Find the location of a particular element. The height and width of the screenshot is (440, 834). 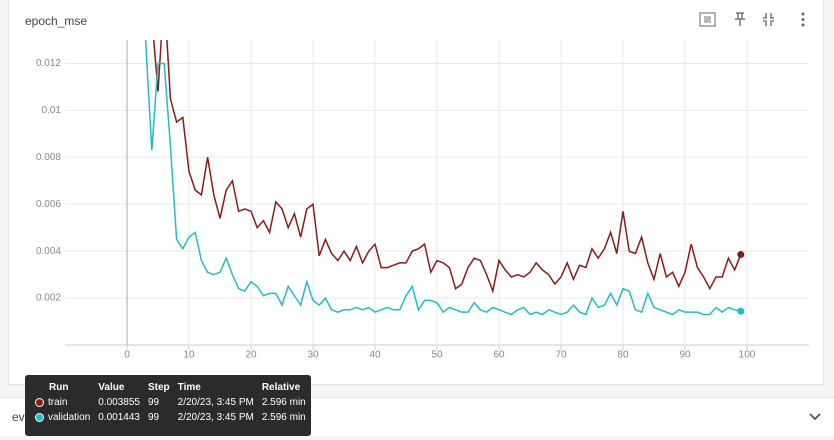

tooltip-header: Time is located at coordinates (189, 387).